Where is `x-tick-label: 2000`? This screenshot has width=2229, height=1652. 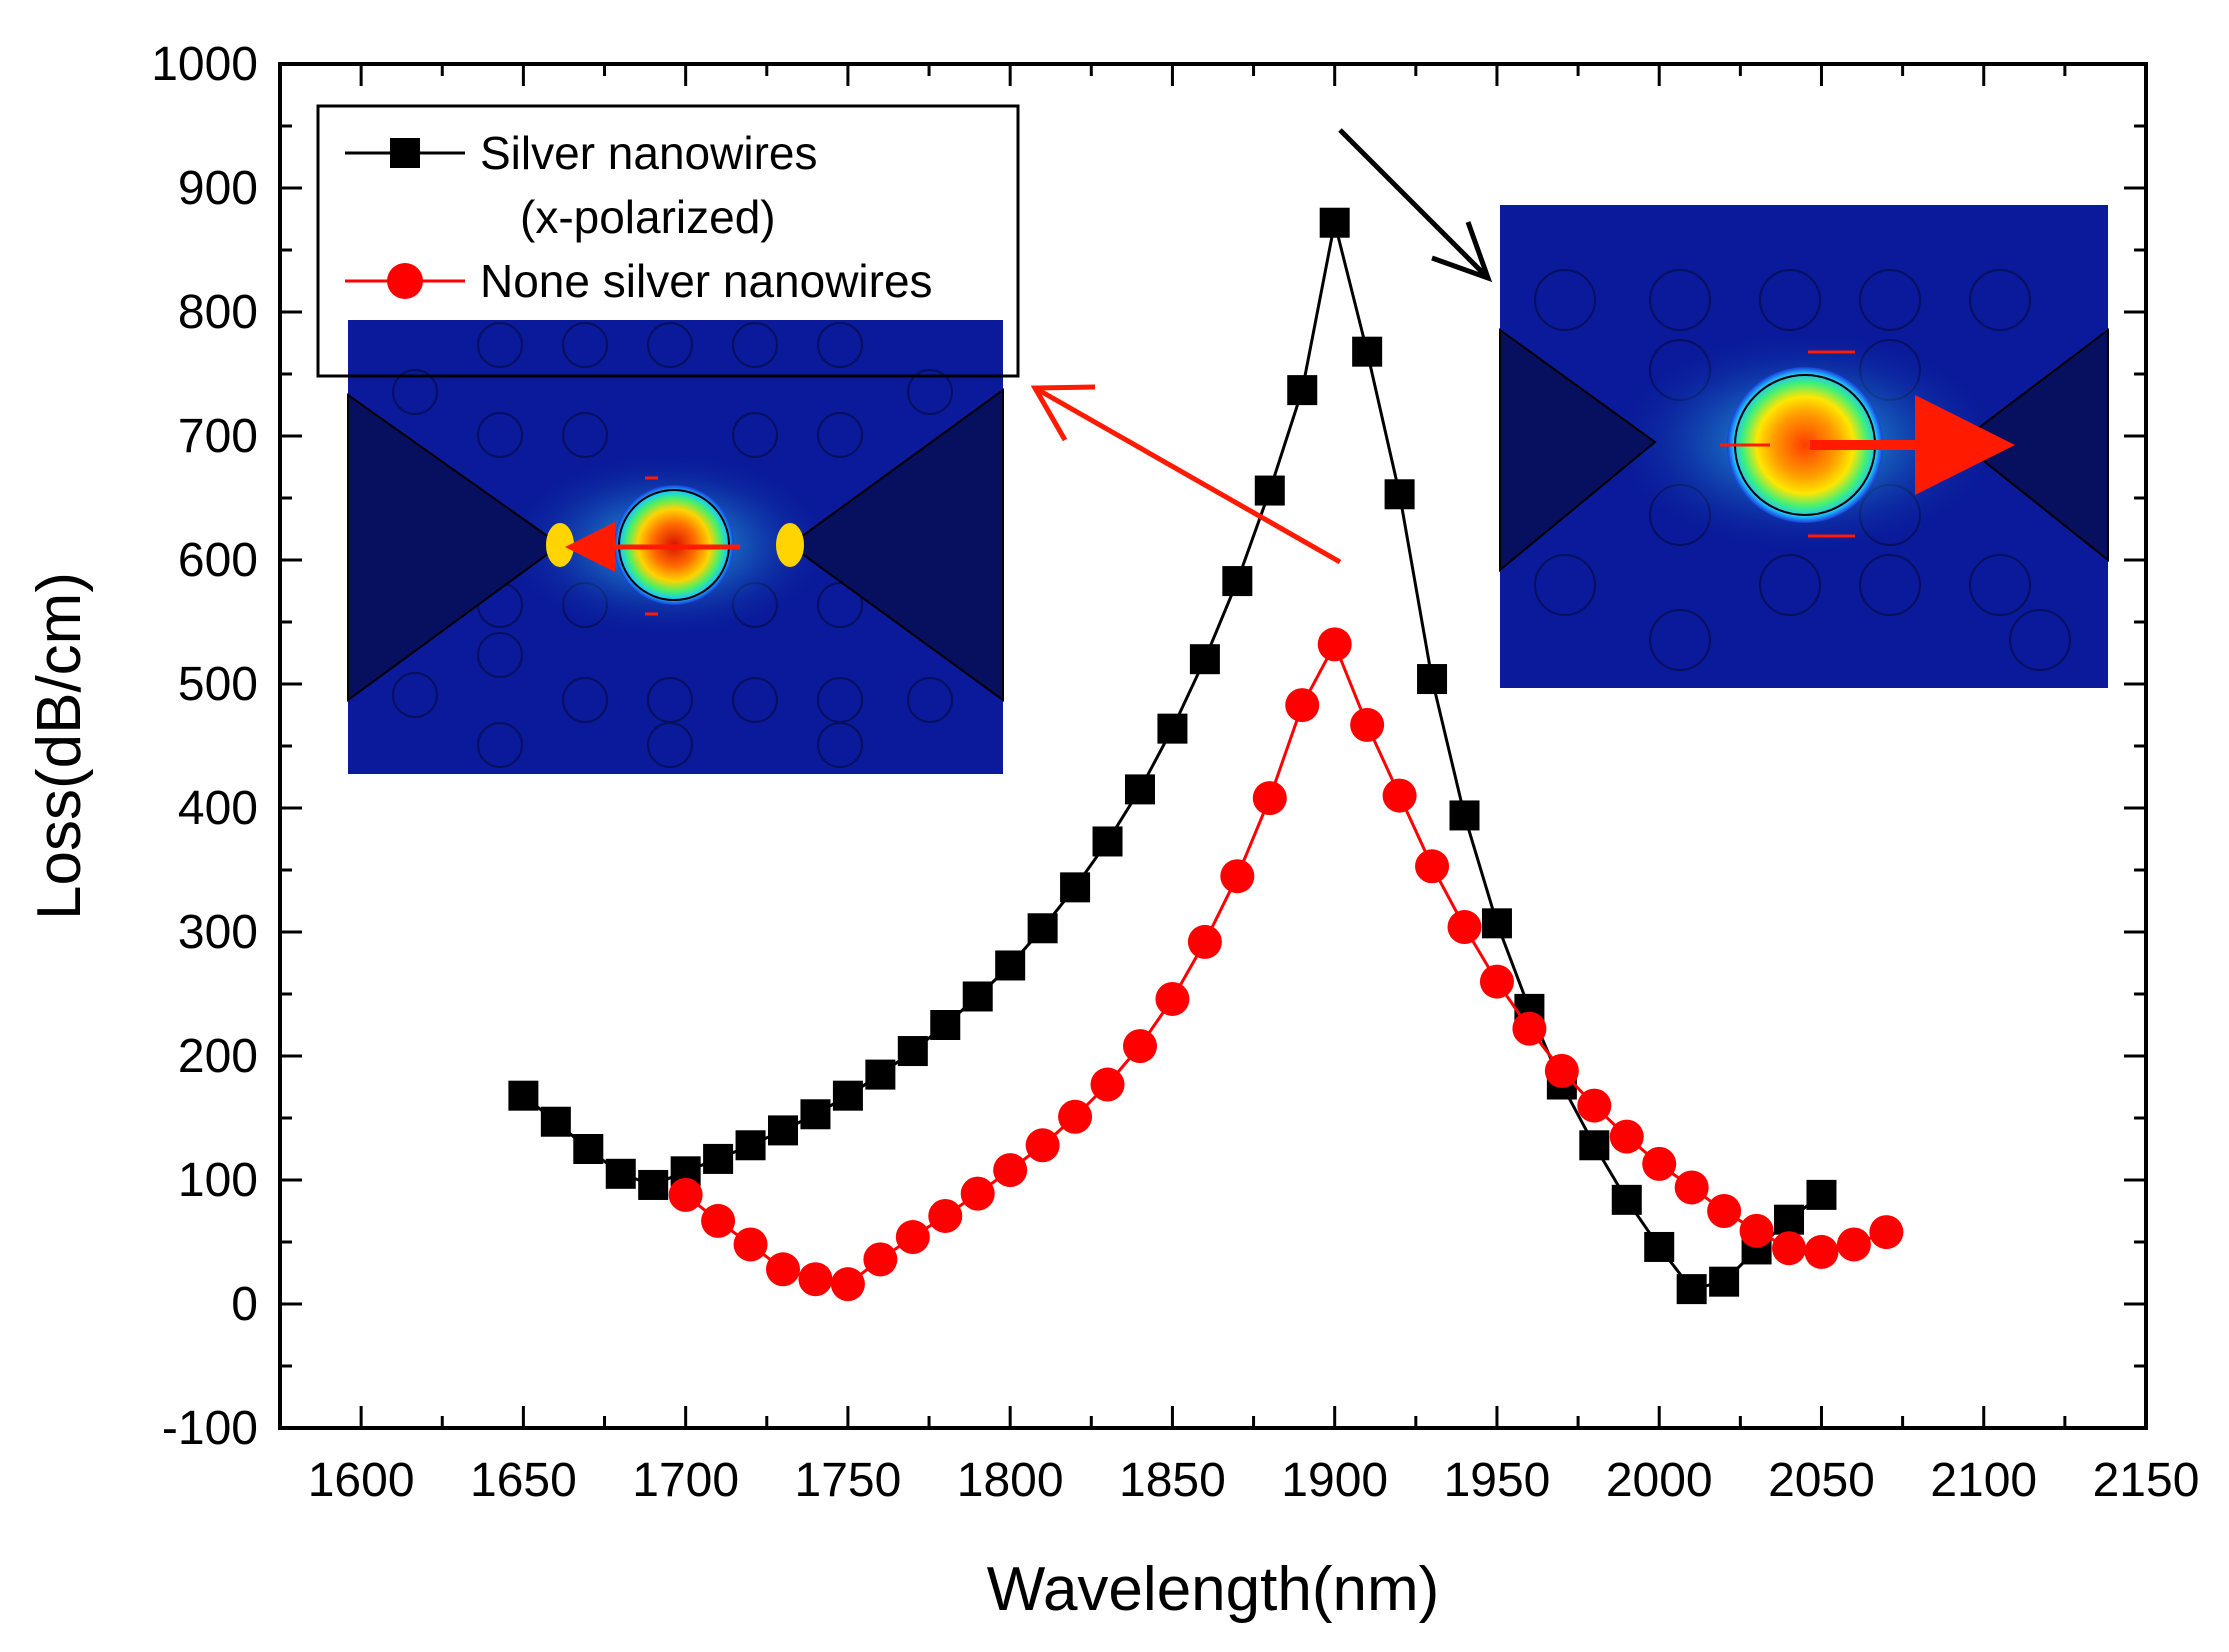
x-tick-label: 2000 is located at coordinates (1659, 1480).